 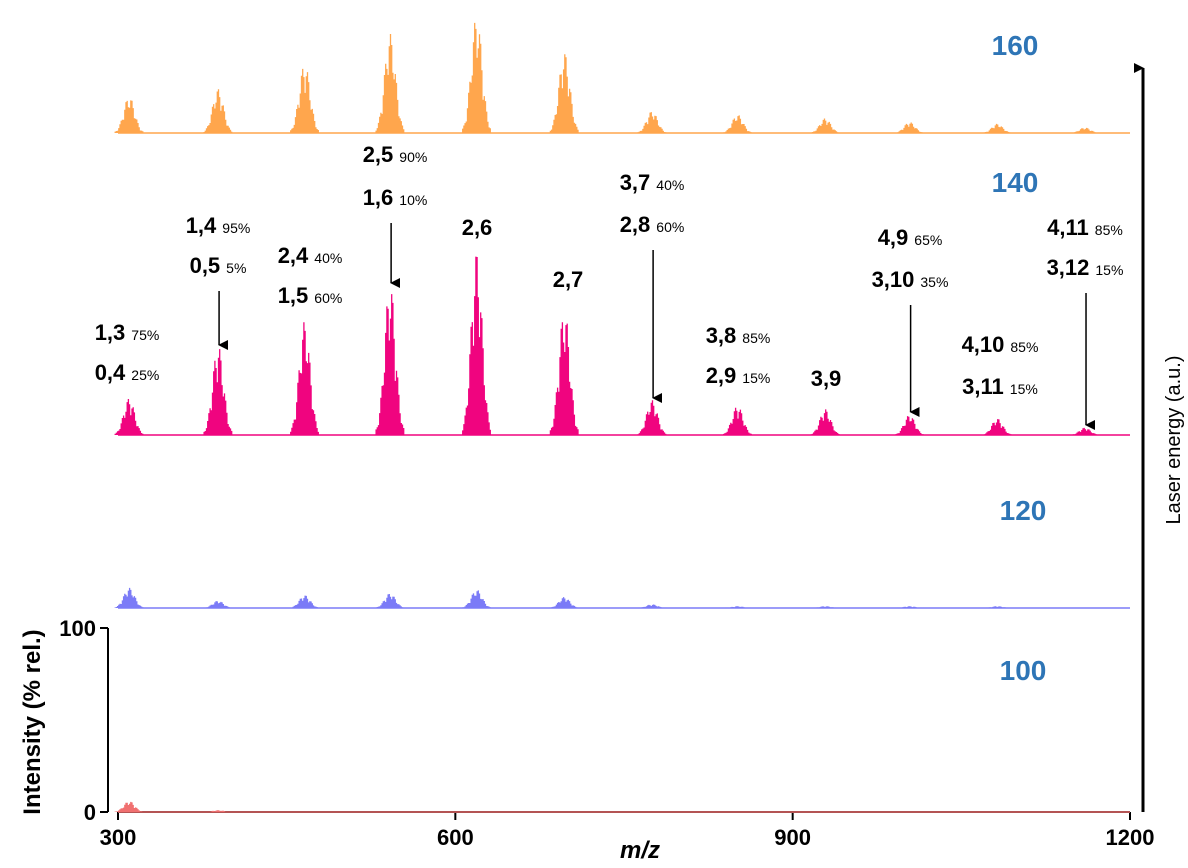 What do you see at coordinates (378, 154) in the screenshot?
I see `peak-label-name: 2,5` at bounding box center [378, 154].